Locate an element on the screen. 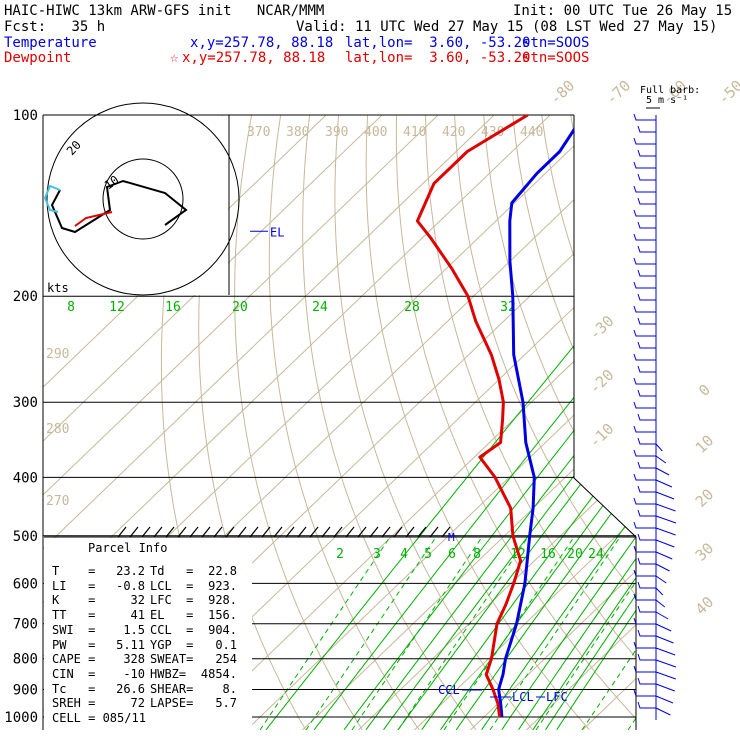  parcel-cell-8-2: SHEAR= is located at coordinates (172, 688).